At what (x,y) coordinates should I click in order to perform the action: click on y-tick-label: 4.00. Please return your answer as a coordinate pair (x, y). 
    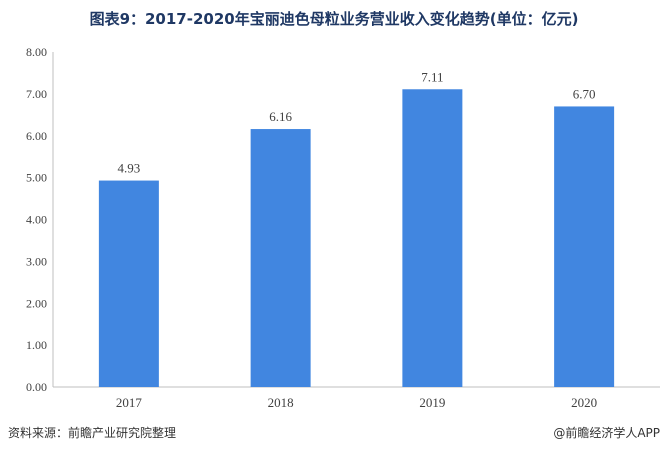
    Looking at the image, I should click on (36, 220).